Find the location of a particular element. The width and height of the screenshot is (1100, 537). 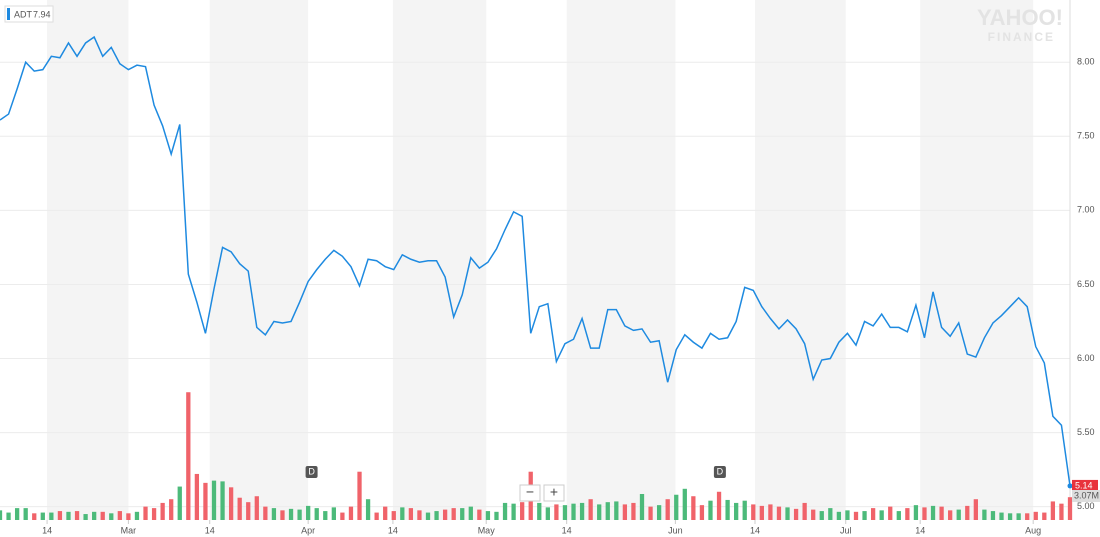

y-tick-label: 6.50 is located at coordinates (1086, 284).